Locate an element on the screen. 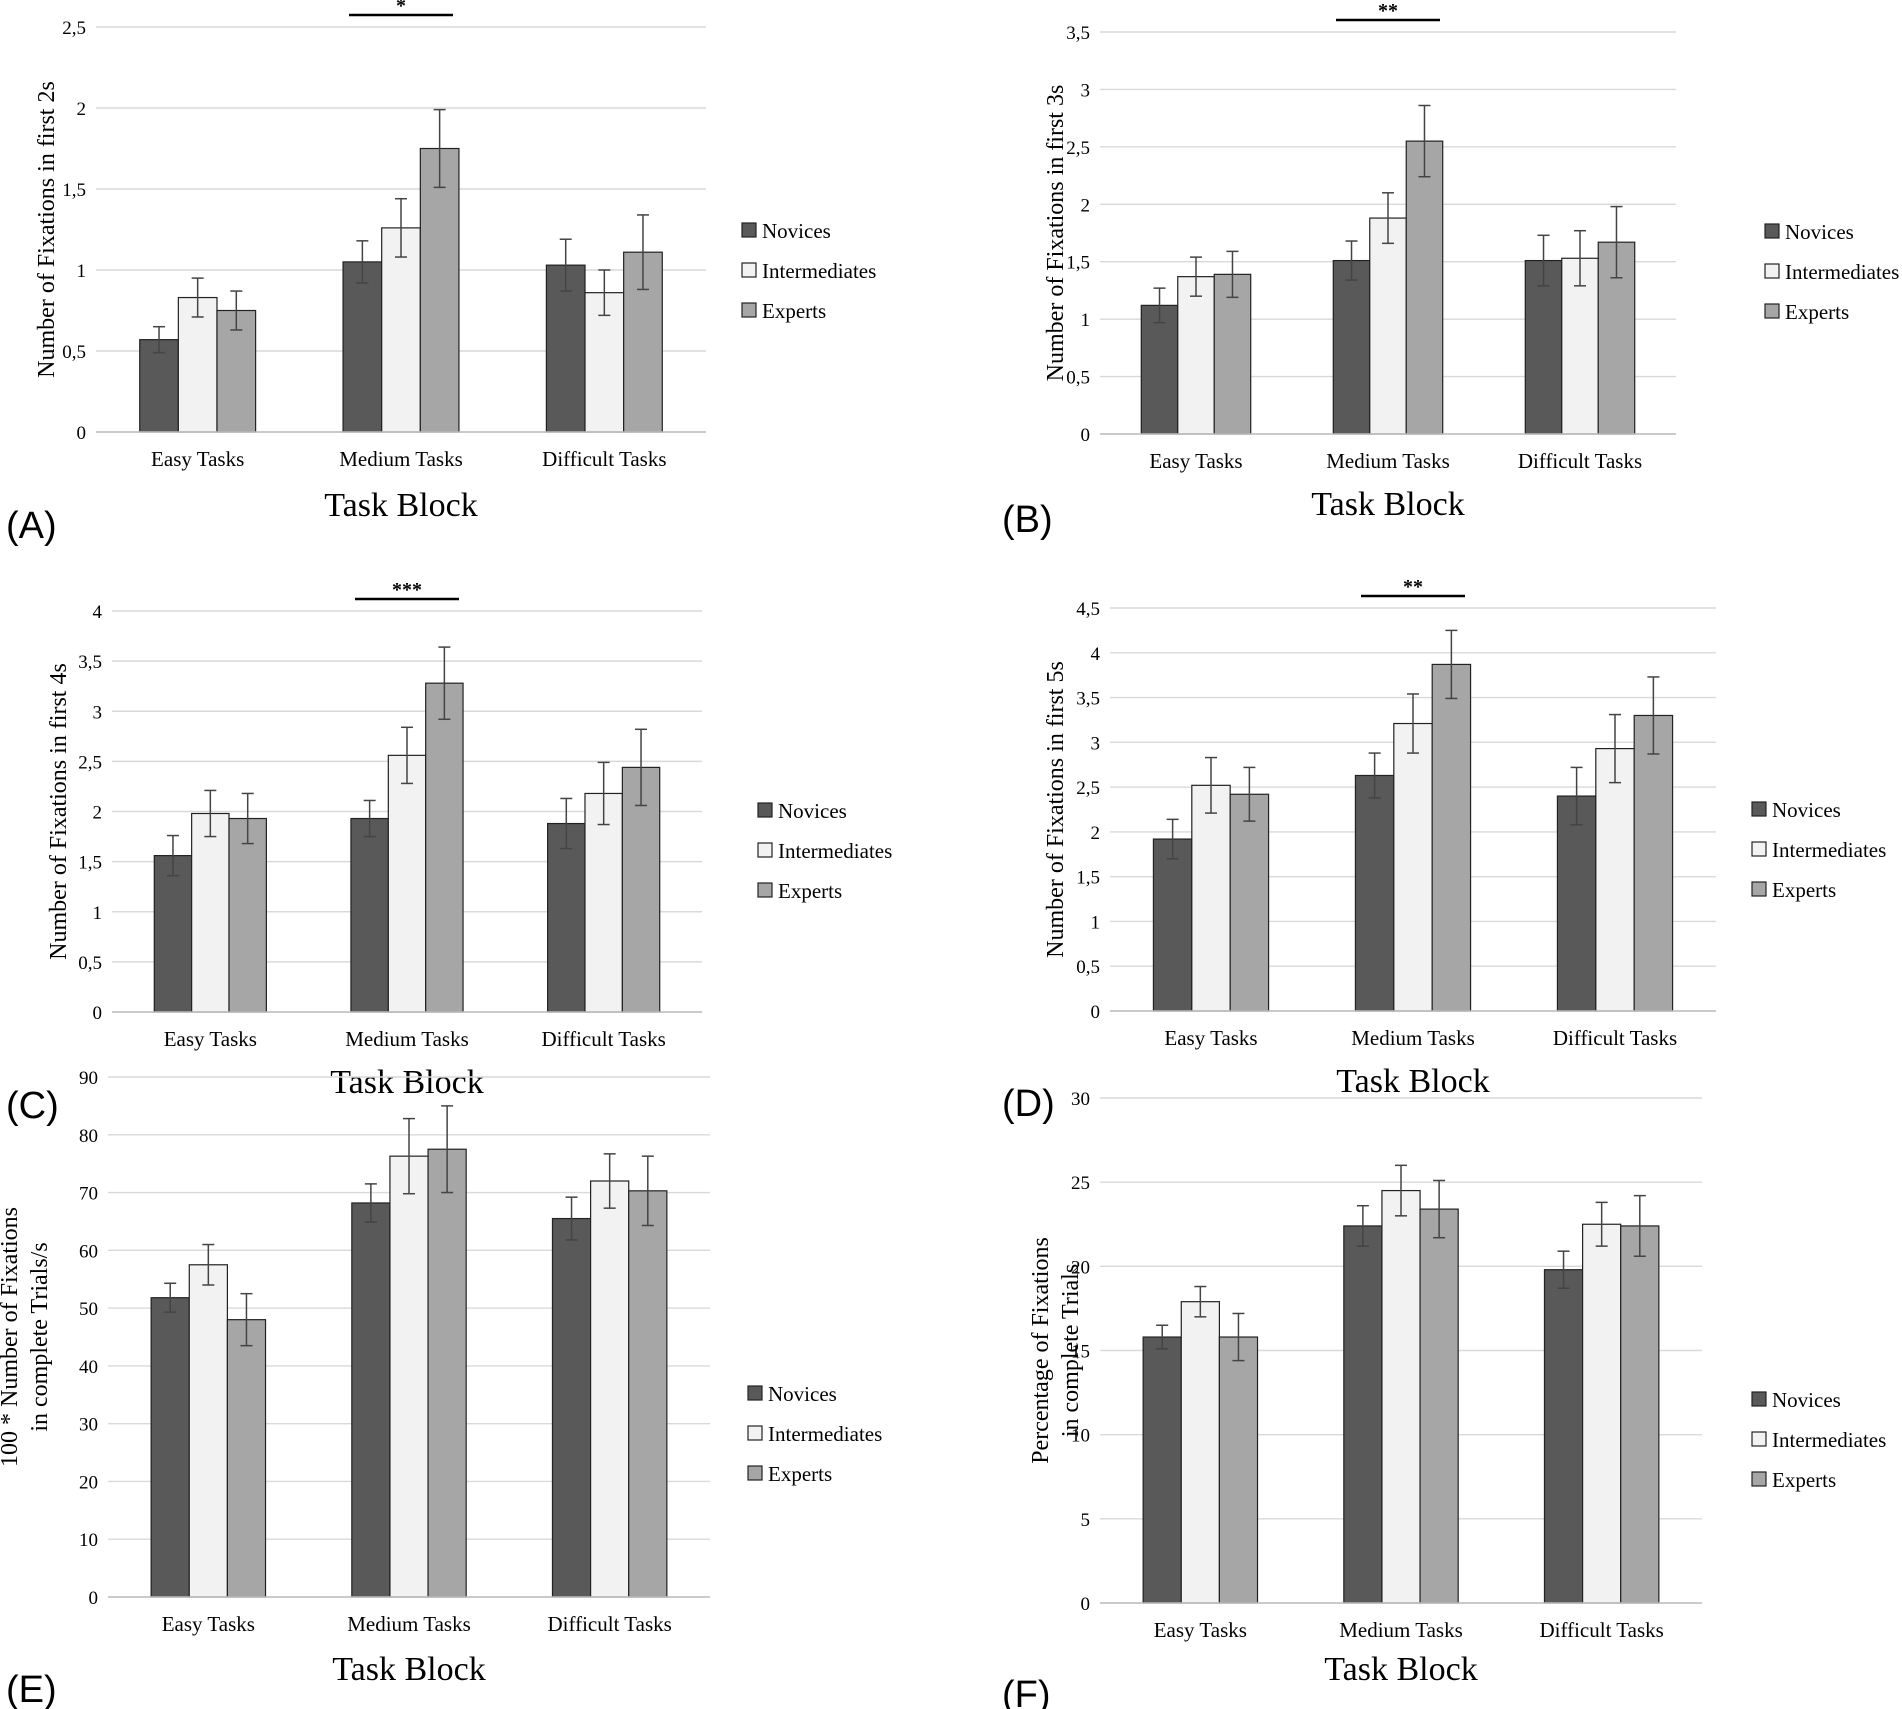 The height and width of the screenshot is (1709, 1902). y-tick-label: 70 is located at coordinates (88, 1194).